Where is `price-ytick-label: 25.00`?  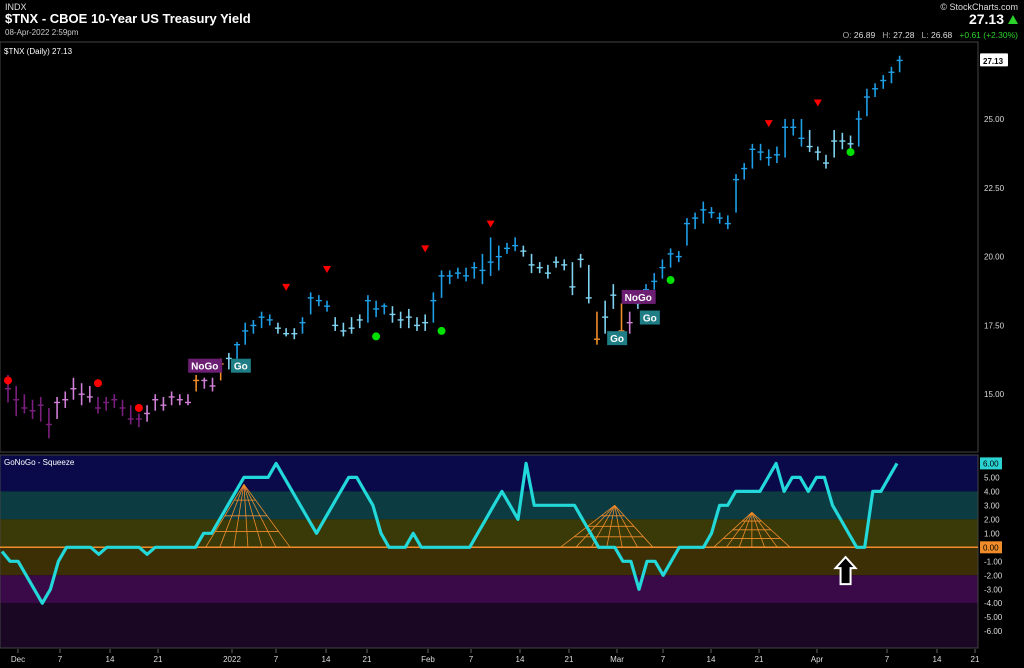 price-ytick-label: 25.00 is located at coordinates (994, 119).